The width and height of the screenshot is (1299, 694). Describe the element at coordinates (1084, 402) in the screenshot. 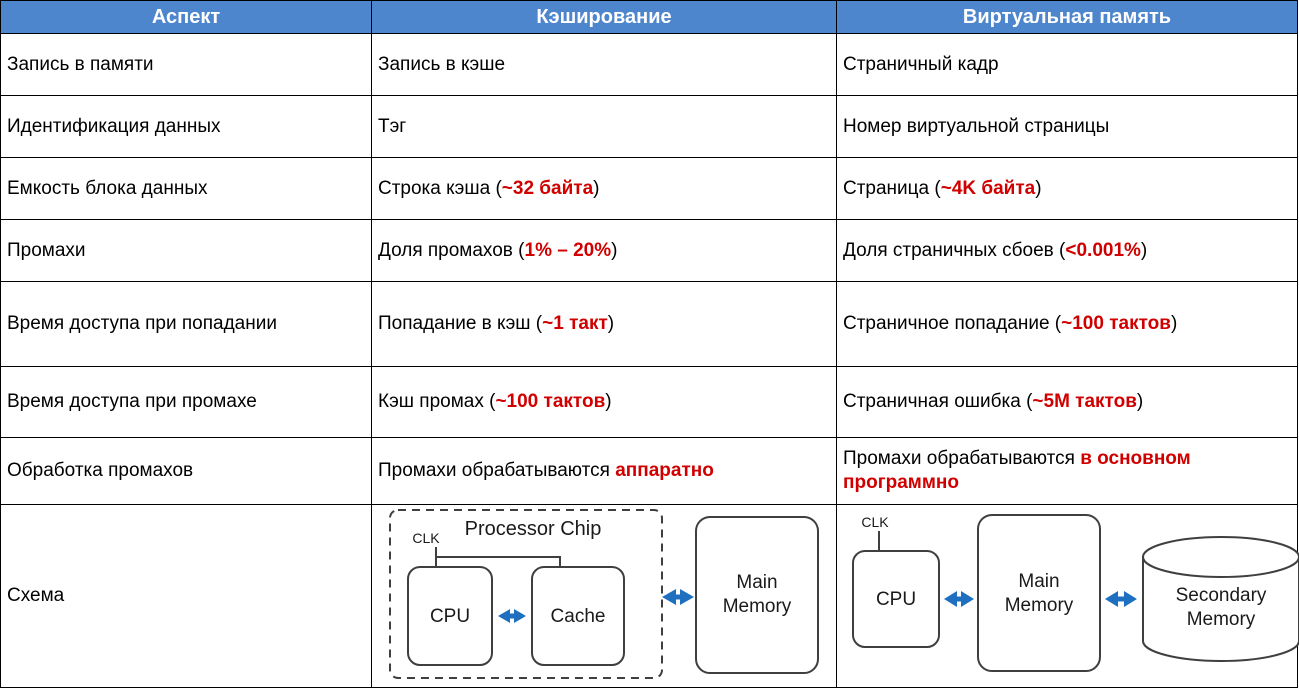

I see `vm-highlight-value: ~5М тактов` at that location.